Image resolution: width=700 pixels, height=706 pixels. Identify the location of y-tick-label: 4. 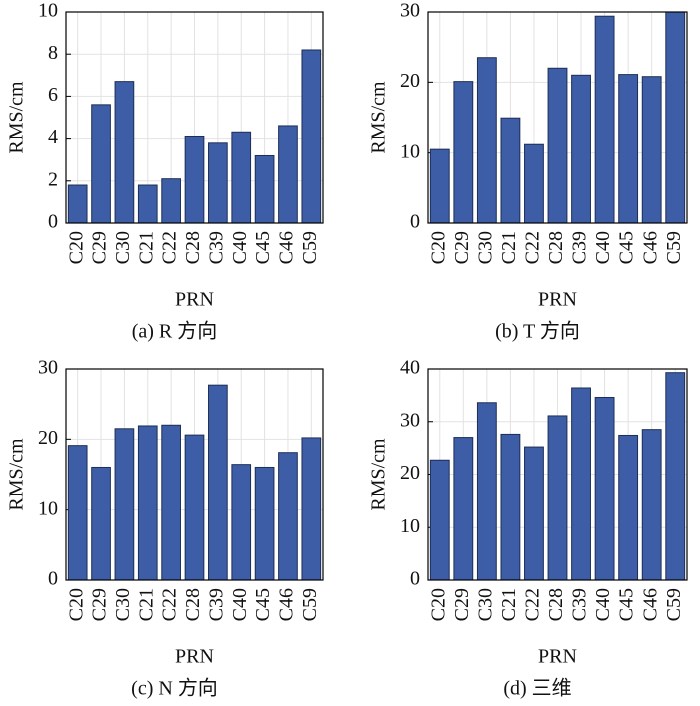
(53, 137).